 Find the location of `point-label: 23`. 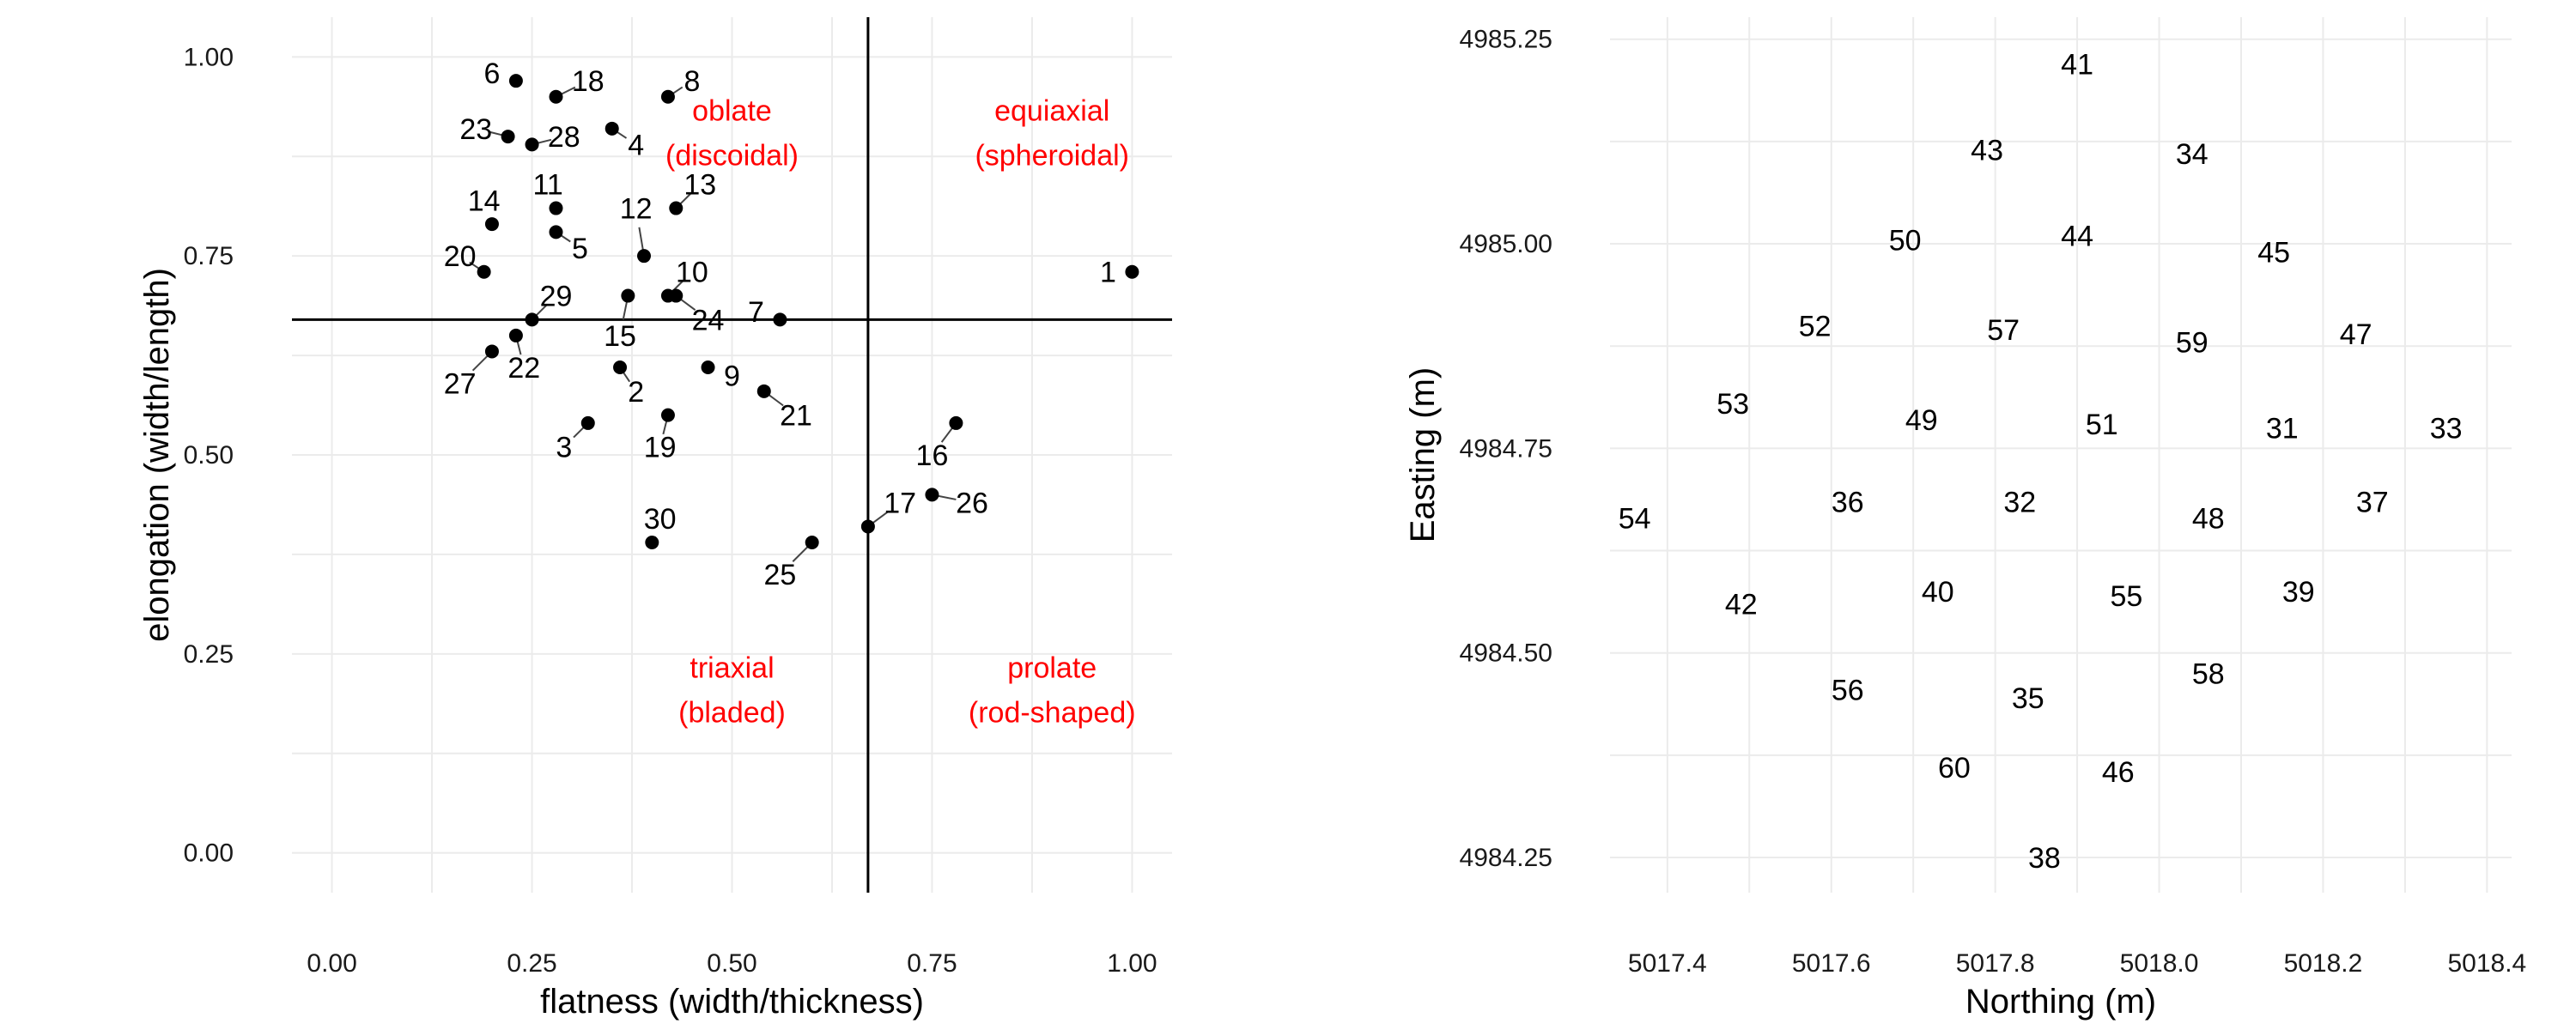

point-label: 23 is located at coordinates (475, 129).